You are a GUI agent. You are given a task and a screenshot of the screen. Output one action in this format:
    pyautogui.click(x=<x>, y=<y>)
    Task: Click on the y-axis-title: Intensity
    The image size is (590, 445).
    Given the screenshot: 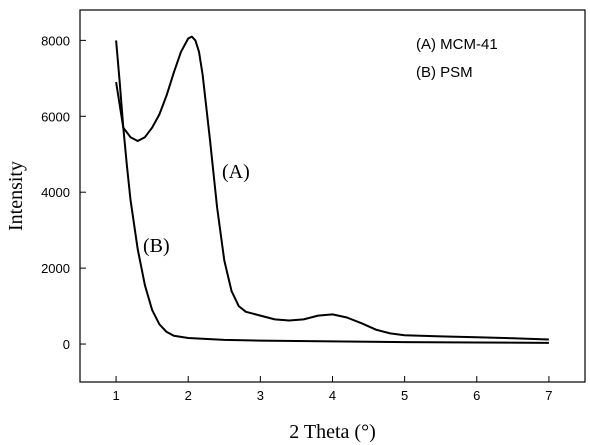 What is the action you would take?
    pyautogui.click(x=16, y=196)
    